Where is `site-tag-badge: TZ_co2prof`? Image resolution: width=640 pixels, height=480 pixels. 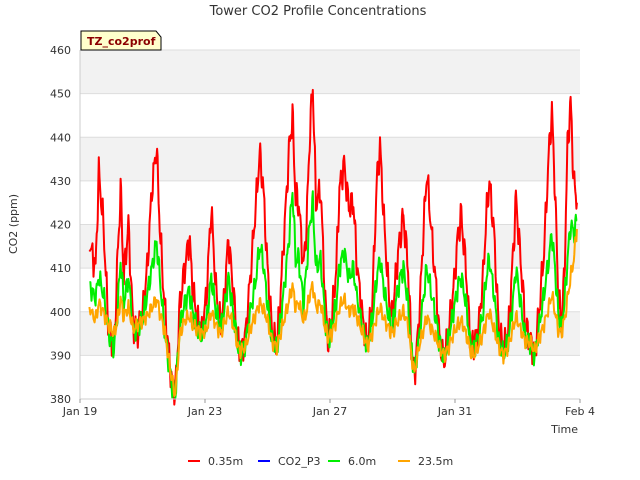 site-tag-badge: TZ_co2prof is located at coordinates (121, 40).